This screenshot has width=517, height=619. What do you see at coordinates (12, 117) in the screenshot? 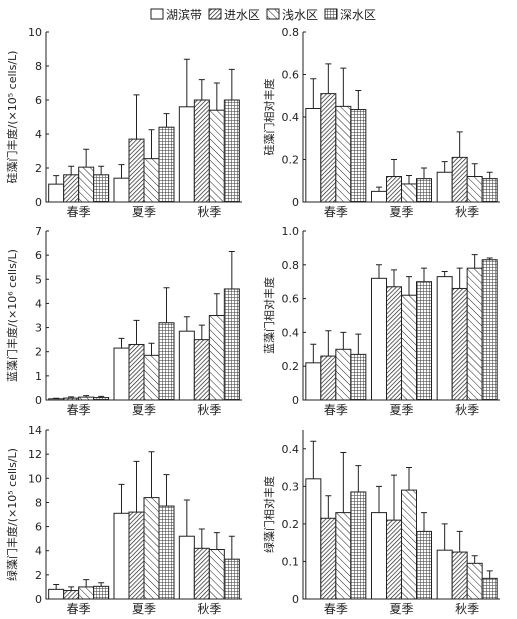
I see `y-axis-label: 硅藻门丰度/(×10⁵ cells/L)` at bounding box center [12, 117].